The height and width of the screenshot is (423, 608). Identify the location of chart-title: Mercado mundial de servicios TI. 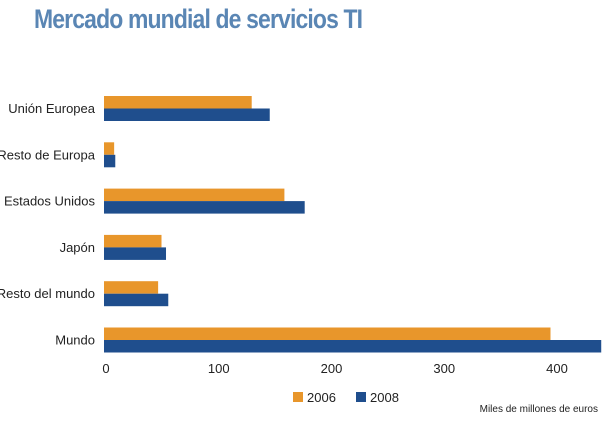
(198, 19).